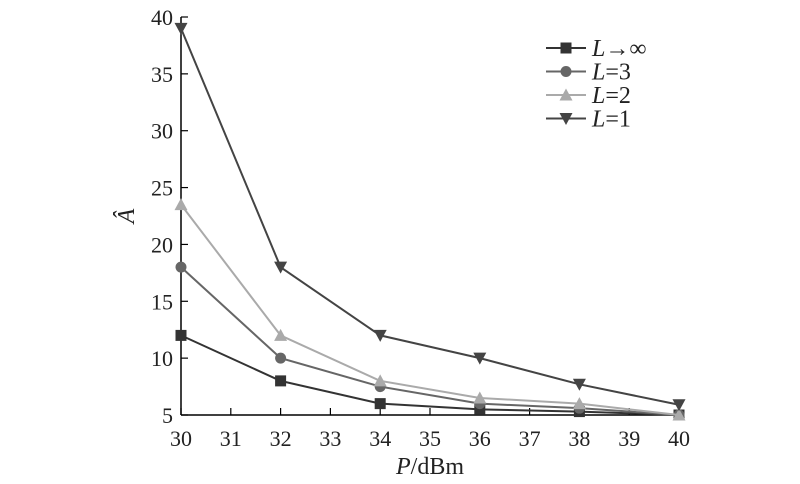 The image size is (800, 484). Describe the element at coordinates (480, 438) in the screenshot. I see `x-tick-label: 36` at that location.